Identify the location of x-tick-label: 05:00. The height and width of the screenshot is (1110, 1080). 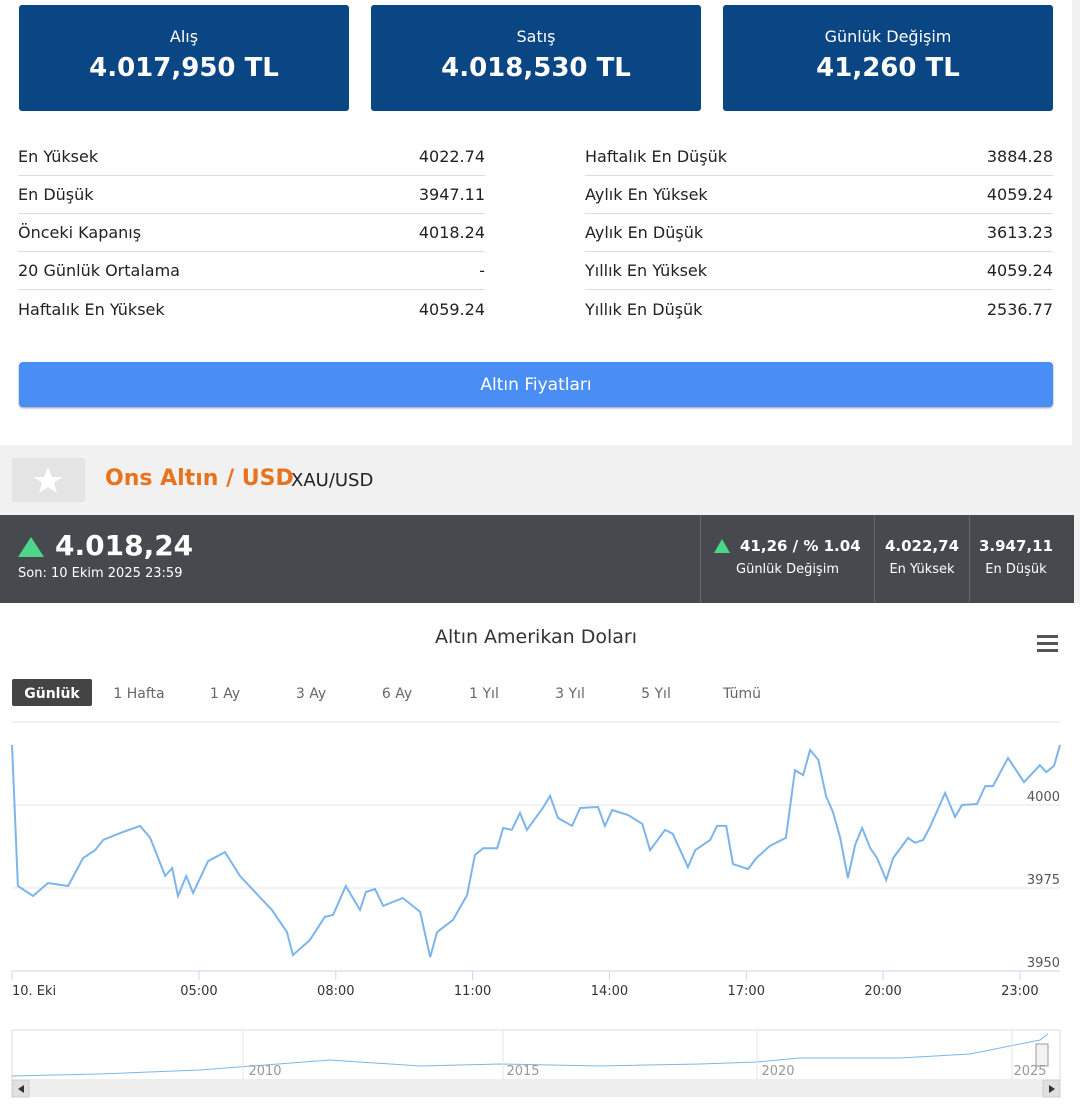
(198, 991).